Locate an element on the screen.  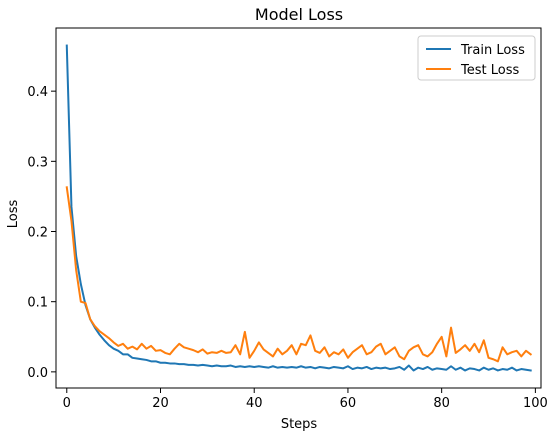
legend-label: Test Loss is located at coordinates (489, 70).